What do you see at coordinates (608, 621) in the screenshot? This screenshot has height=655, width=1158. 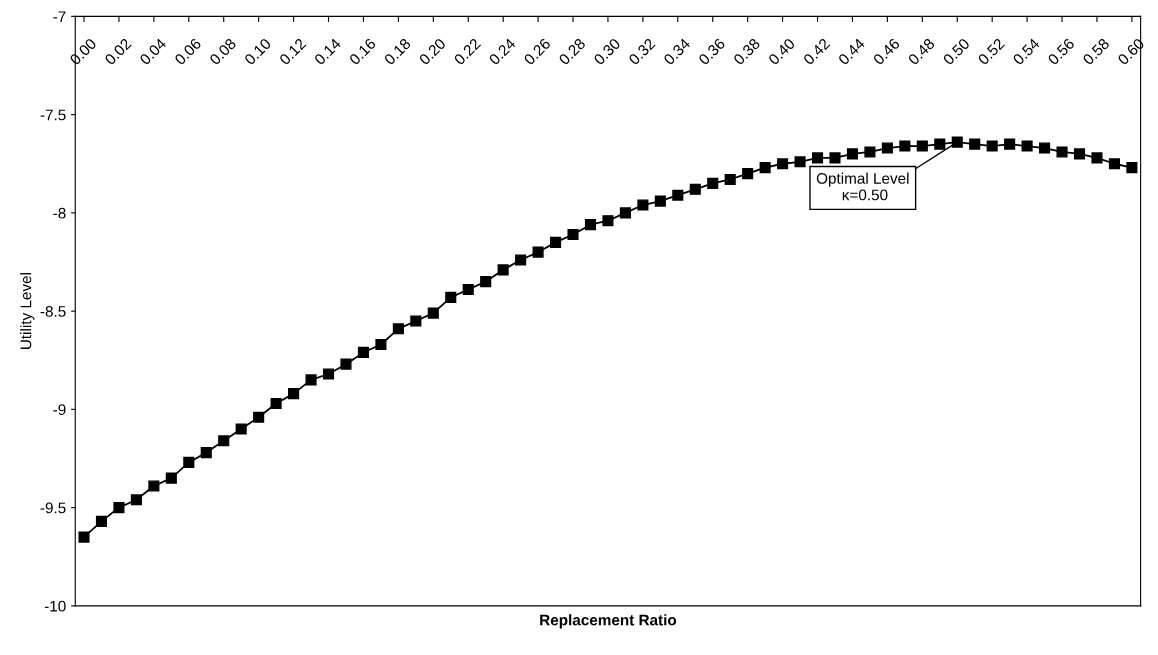 I see `x-axis-title: Replacement Ratio` at bounding box center [608, 621].